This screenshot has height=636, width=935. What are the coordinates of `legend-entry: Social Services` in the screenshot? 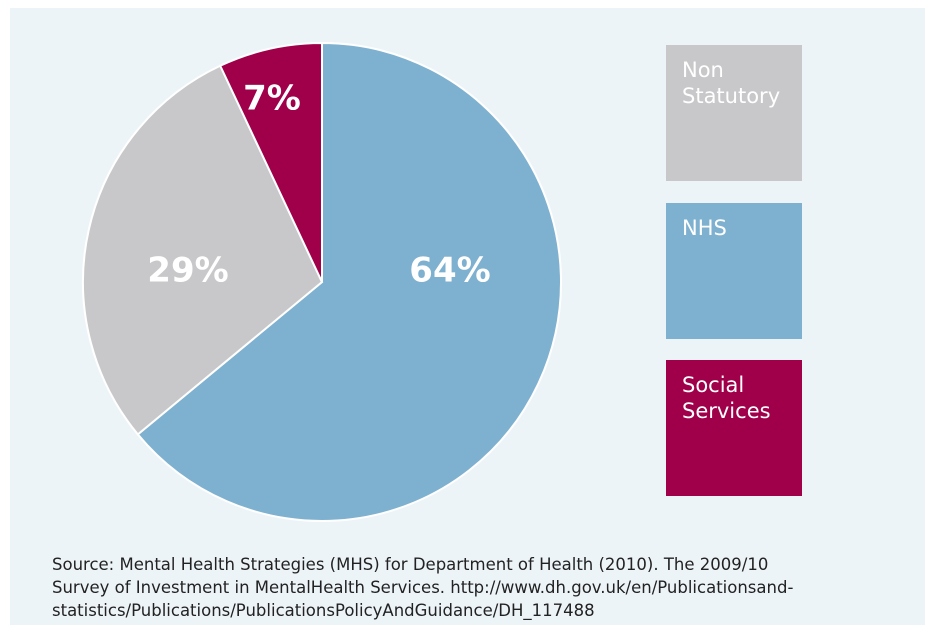 It's located at (734, 428).